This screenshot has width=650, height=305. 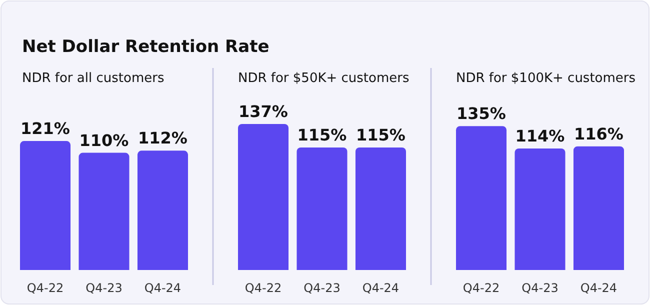 I want to click on data-label: 112%, so click(x=163, y=138).